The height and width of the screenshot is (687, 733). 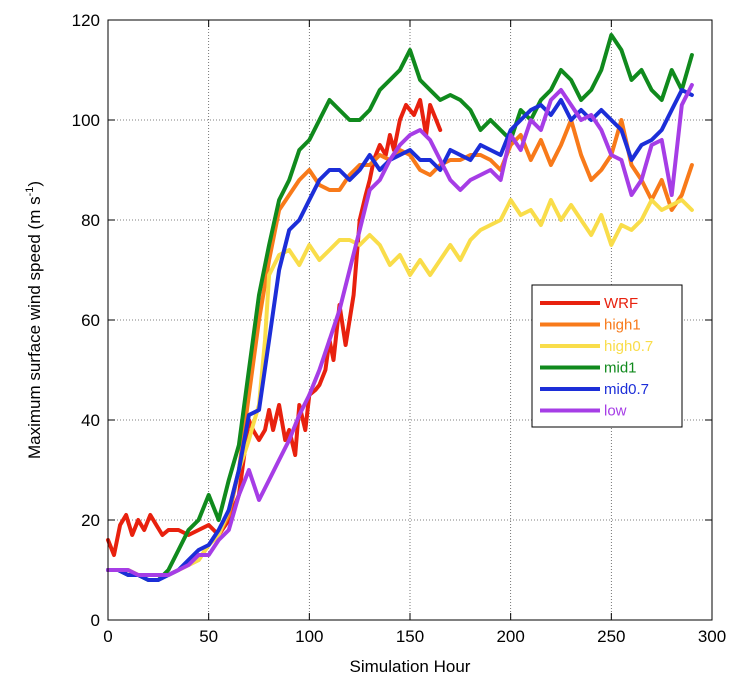 I want to click on x-tick-label: 200, so click(x=510, y=636).